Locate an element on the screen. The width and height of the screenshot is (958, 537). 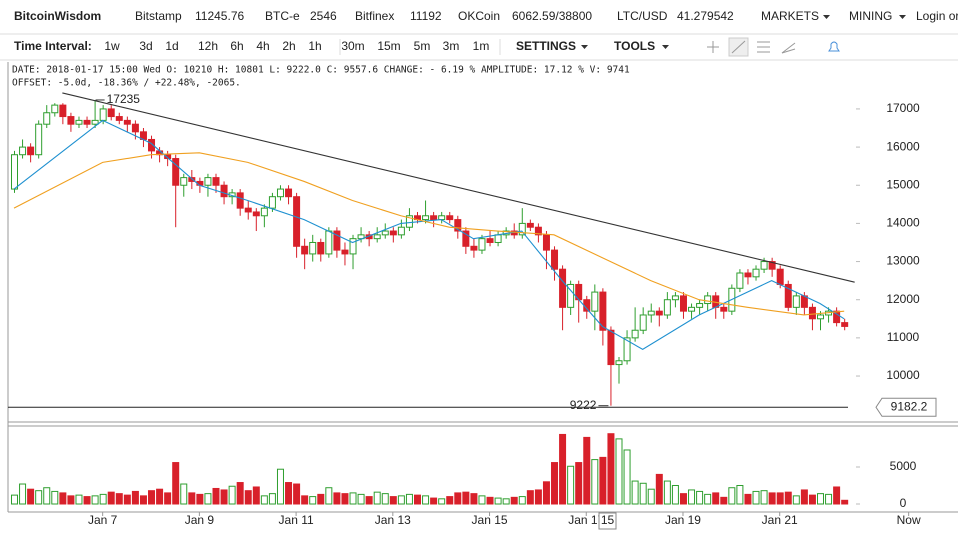
interval-button: 6h is located at coordinates (236, 46).